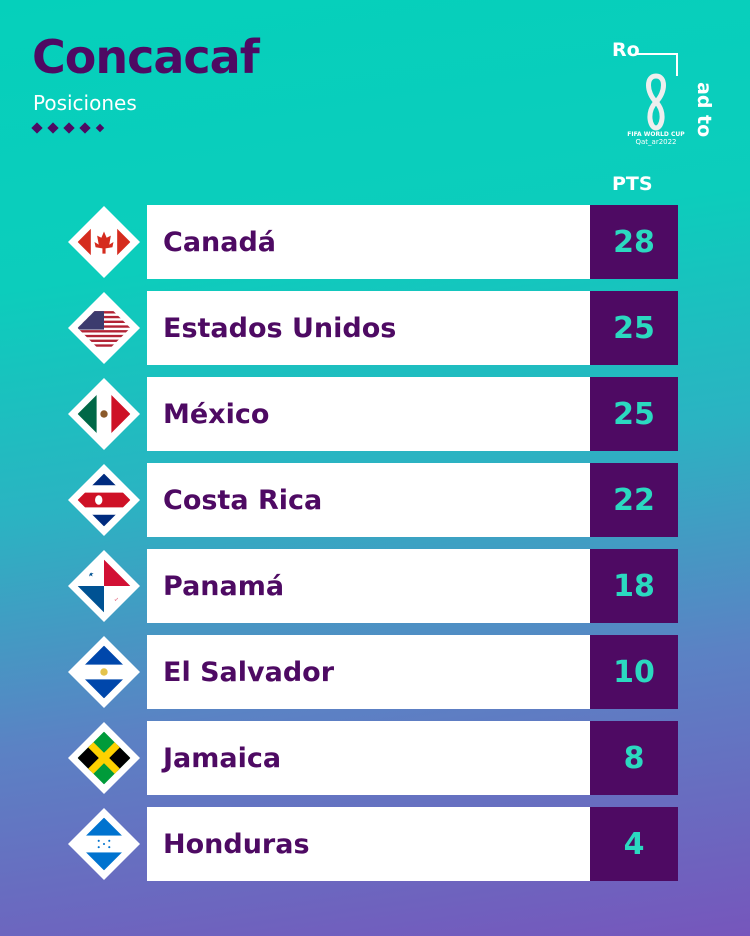 The width and height of the screenshot is (750, 936). Describe the element at coordinates (634, 844) in the screenshot. I see `team-points: 4` at that location.